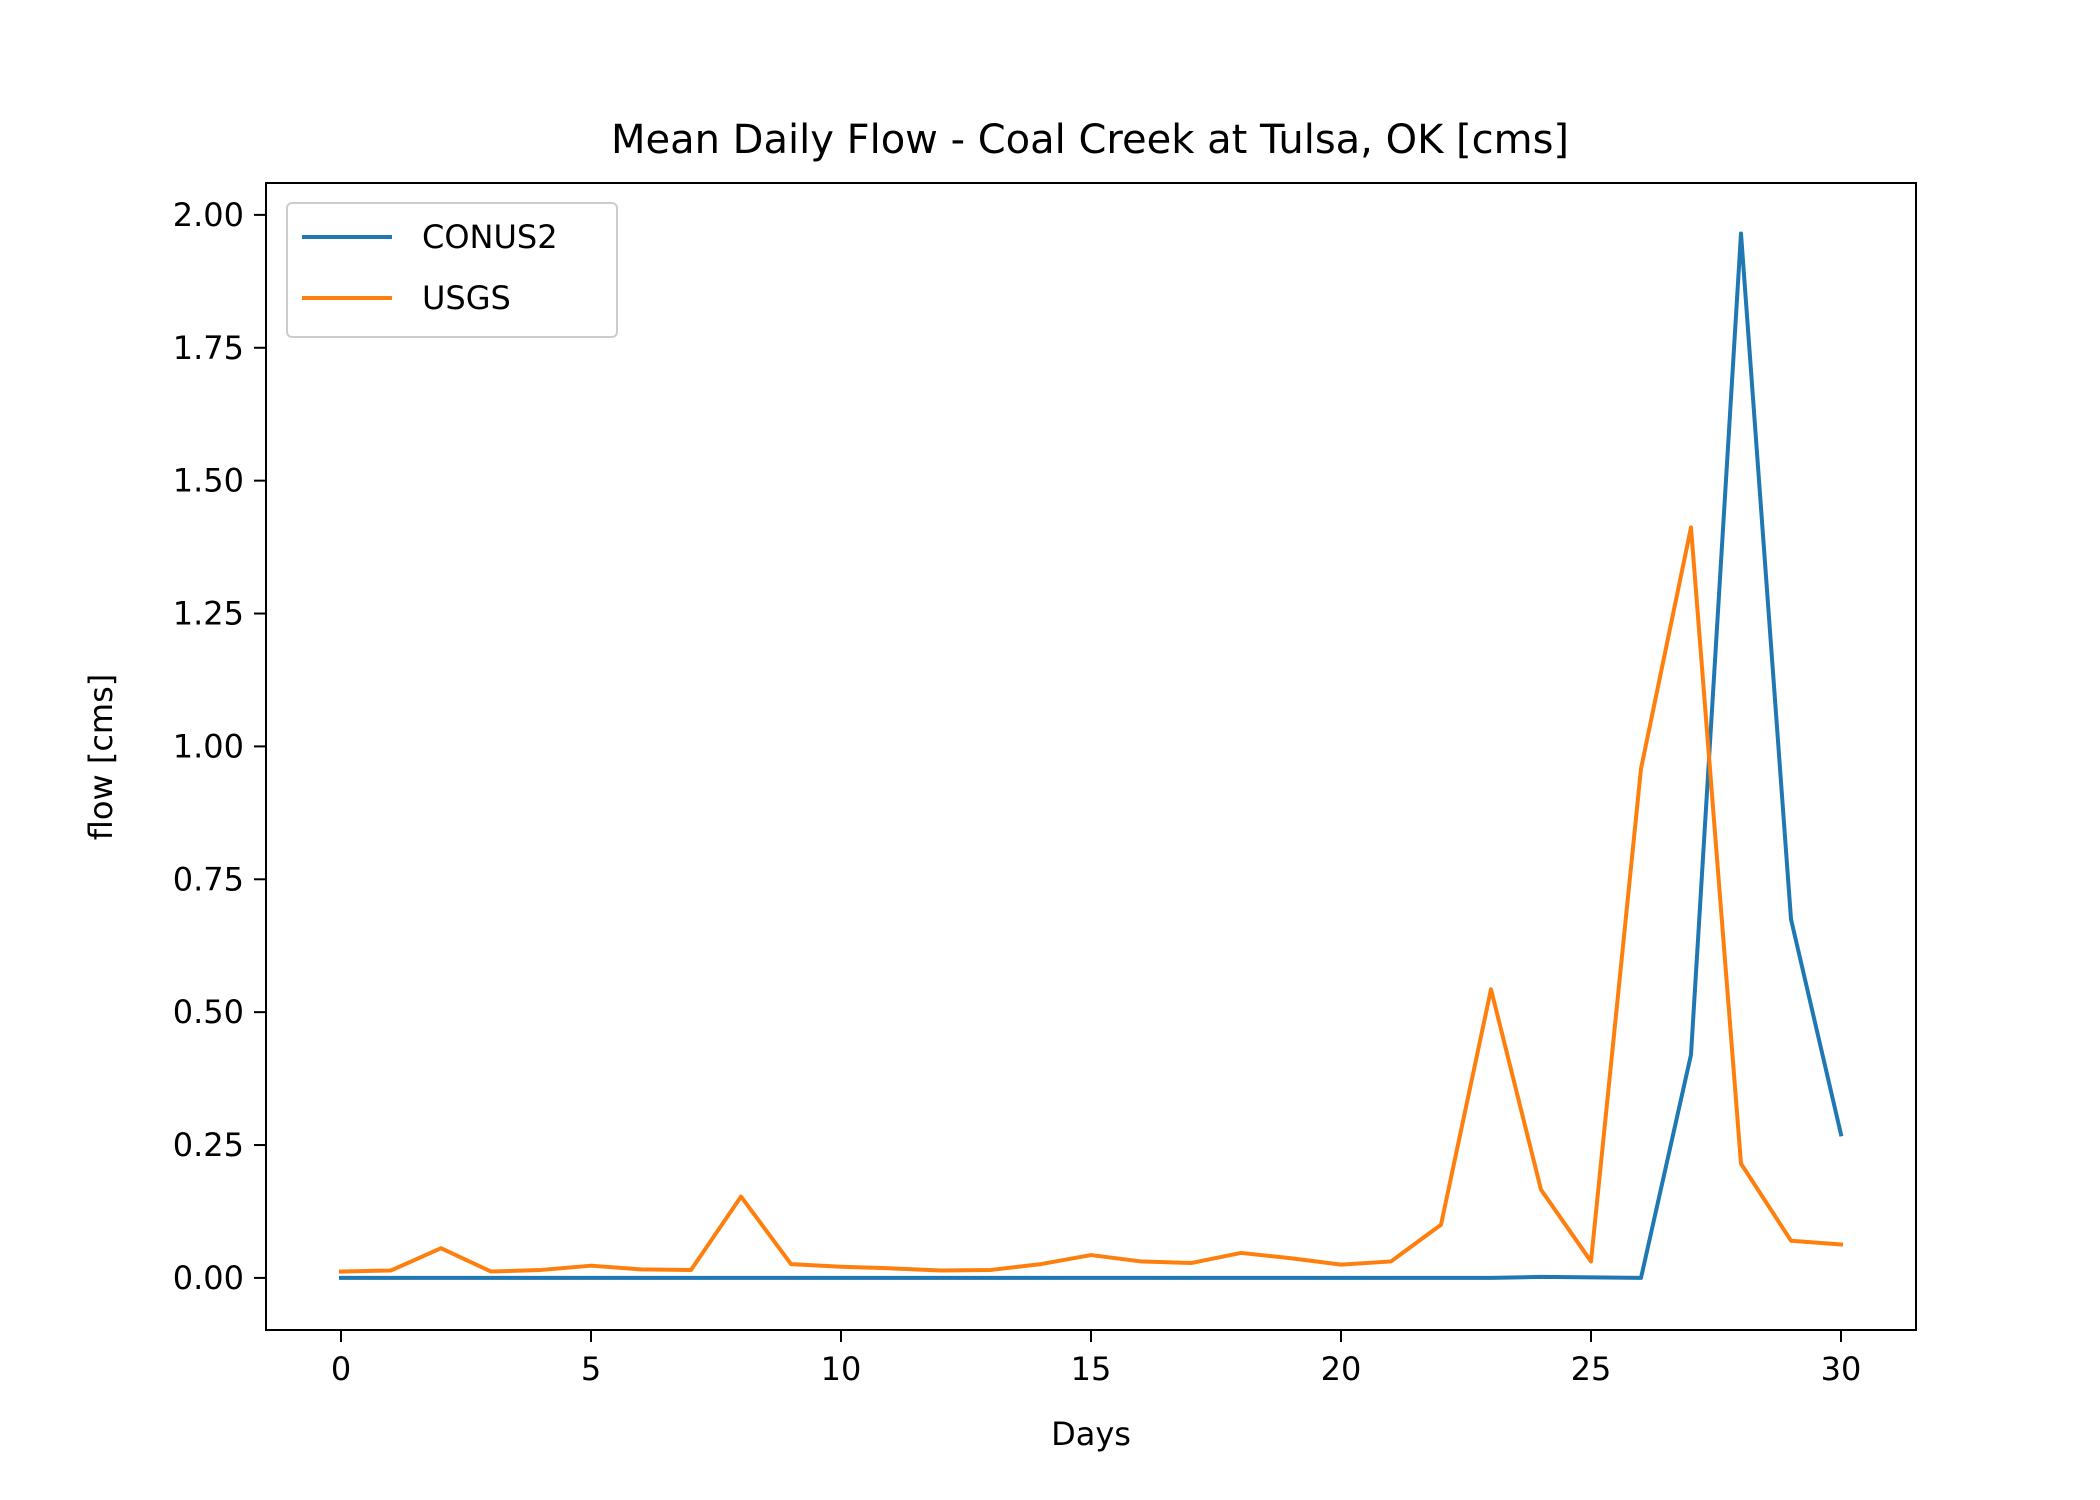  I want to click on legend: CONUS2 USGS, so click(452, 270).